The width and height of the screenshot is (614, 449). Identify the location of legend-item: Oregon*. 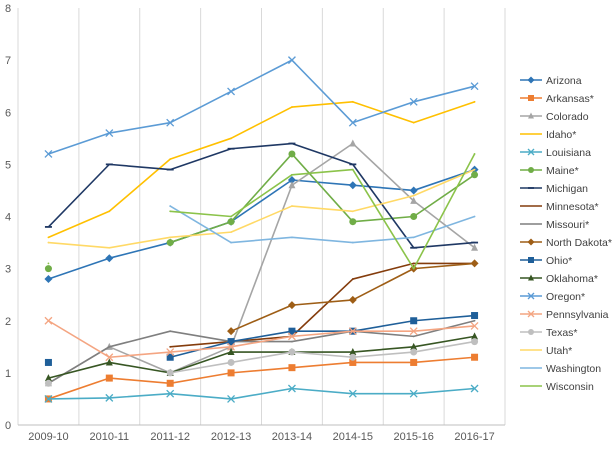
(552, 297).